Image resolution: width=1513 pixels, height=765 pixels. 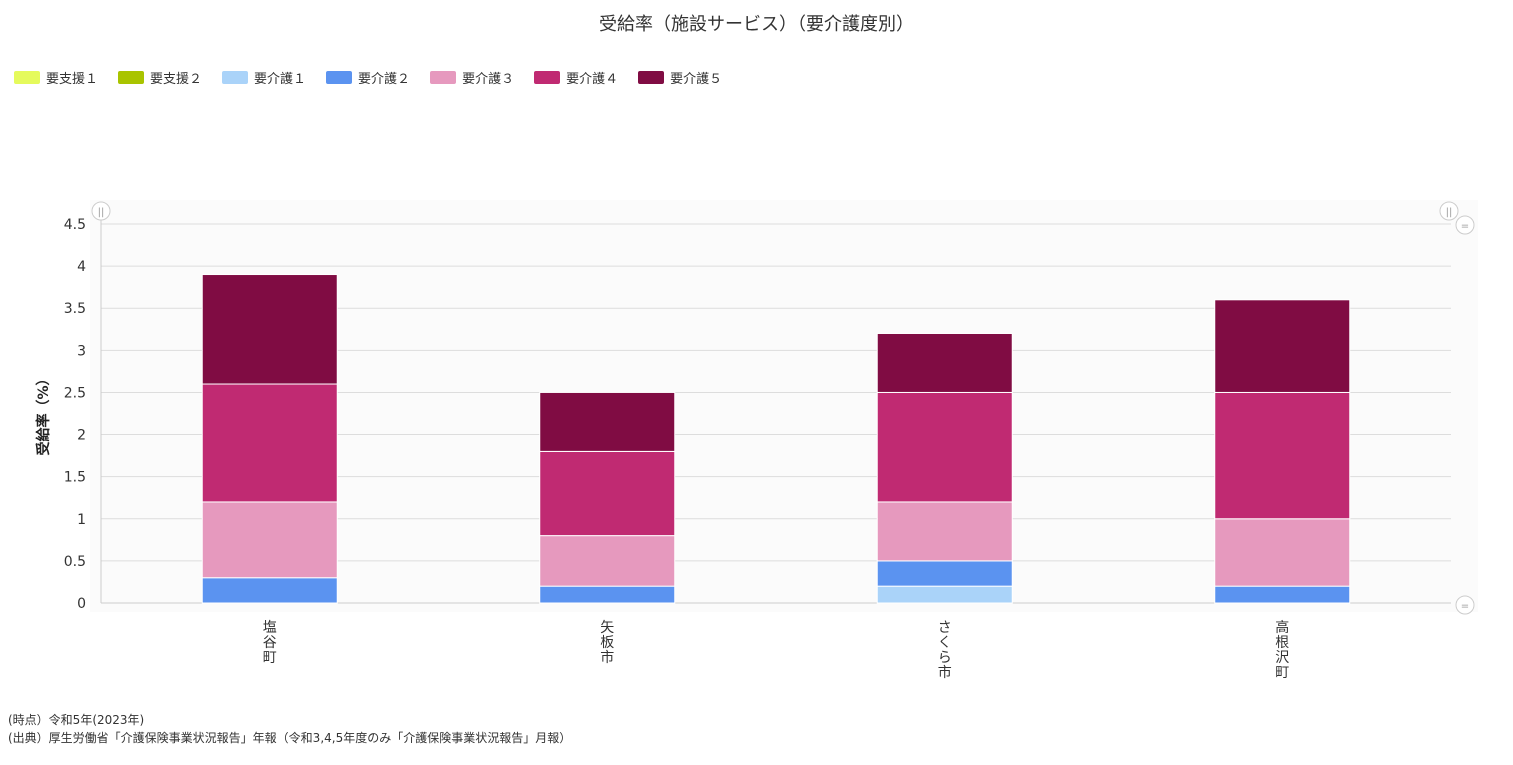 What do you see at coordinates (384, 79) in the screenshot?
I see `legend-label: 要介護２` at bounding box center [384, 79].